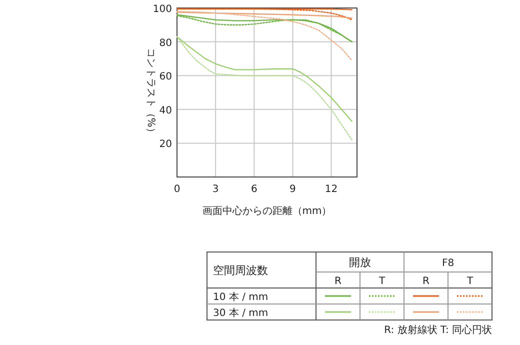  I want to click on x-tick-label: 12, so click(331, 189).